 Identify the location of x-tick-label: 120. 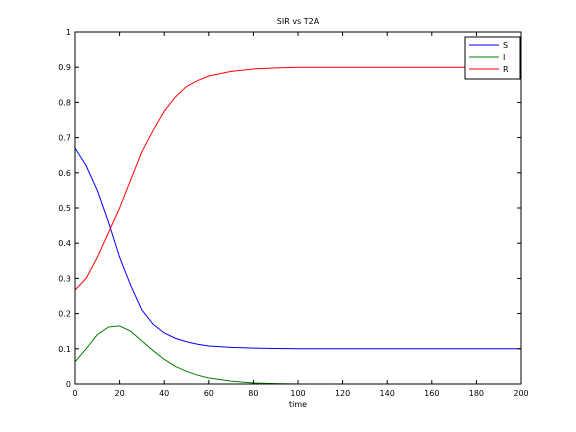
(342, 393).